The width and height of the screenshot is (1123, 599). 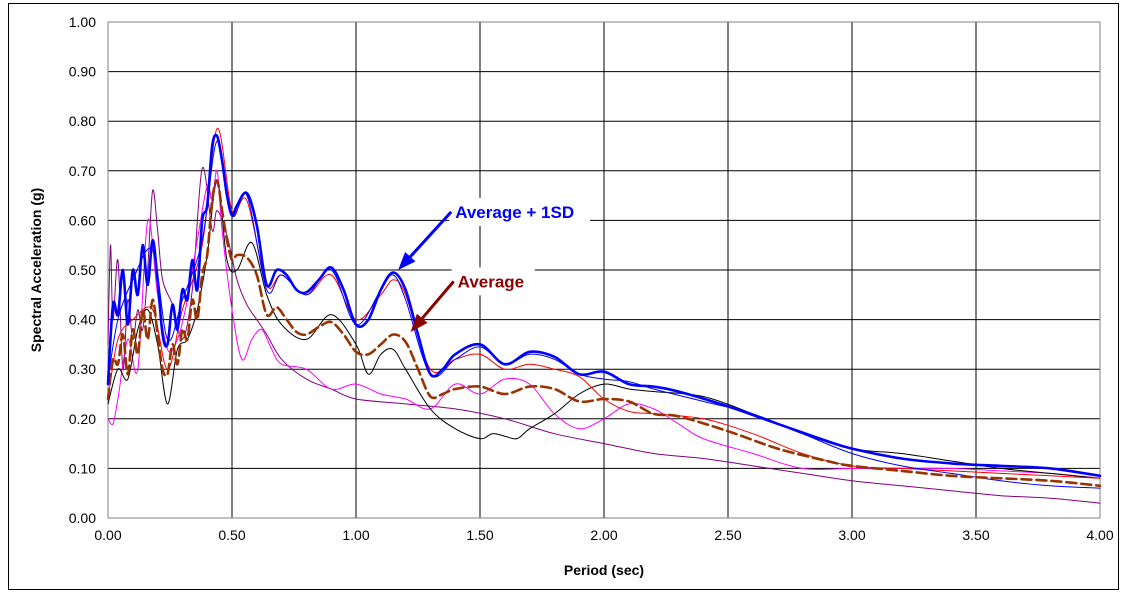 I want to click on y-tick-label: 0.30, so click(x=82, y=369).